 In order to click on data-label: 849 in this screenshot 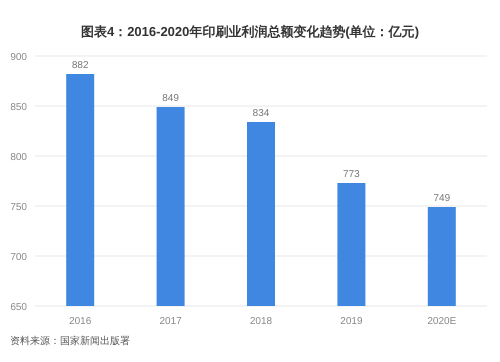, I will do `click(171, 98)`.